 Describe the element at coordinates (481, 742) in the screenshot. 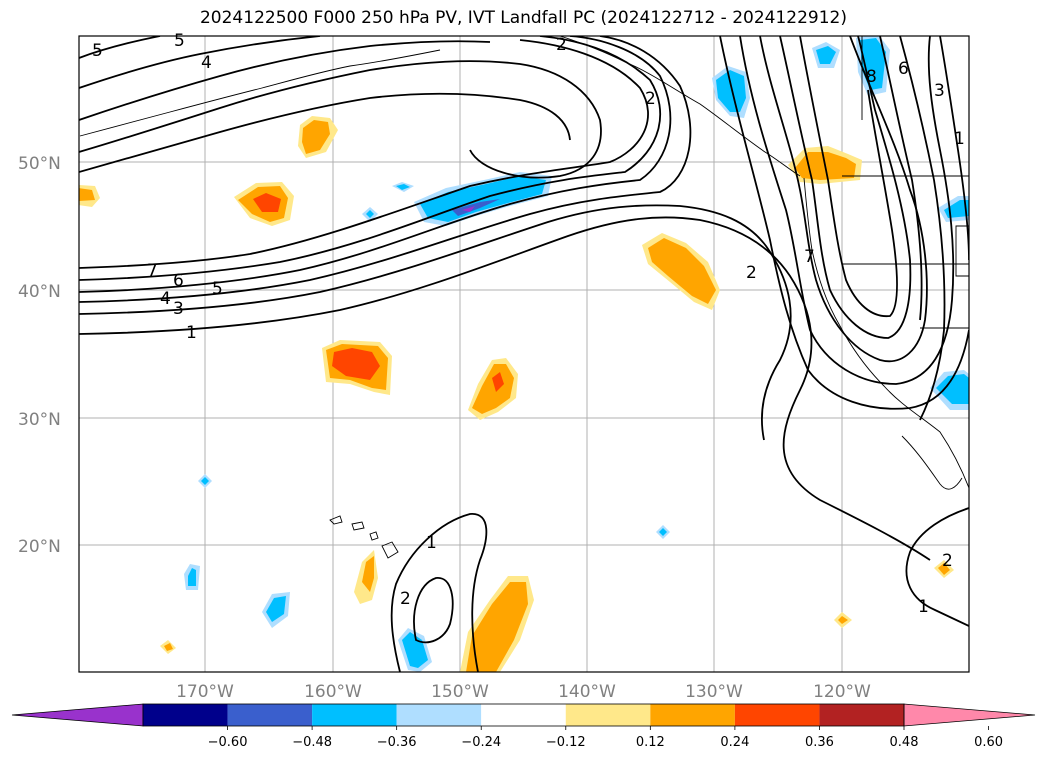

I see `colorbar-tick-label: −0.24` at that location.